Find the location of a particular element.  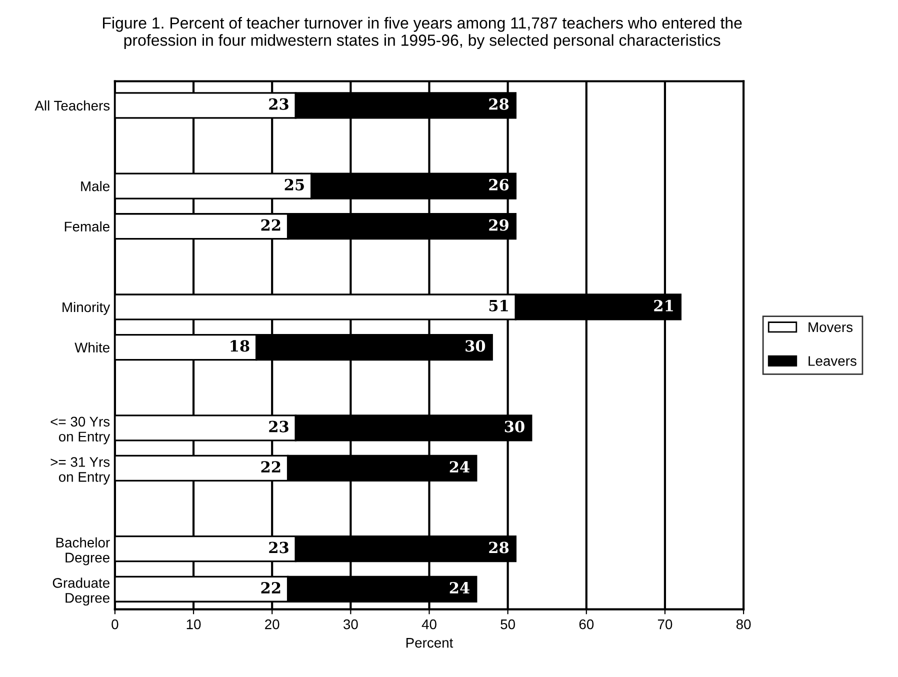

data-label: 51 is located at coordinates (498, 306).